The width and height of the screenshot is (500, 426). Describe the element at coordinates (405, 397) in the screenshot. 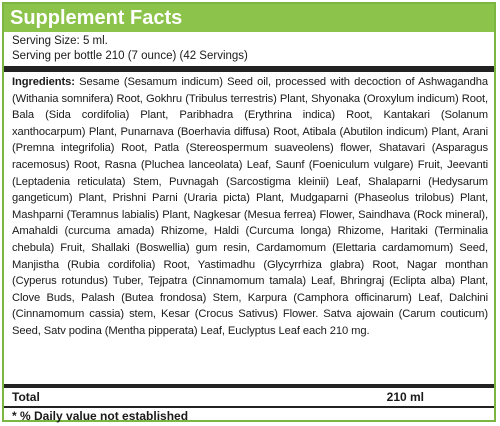

I see `total-value: 210 ml` at that location.